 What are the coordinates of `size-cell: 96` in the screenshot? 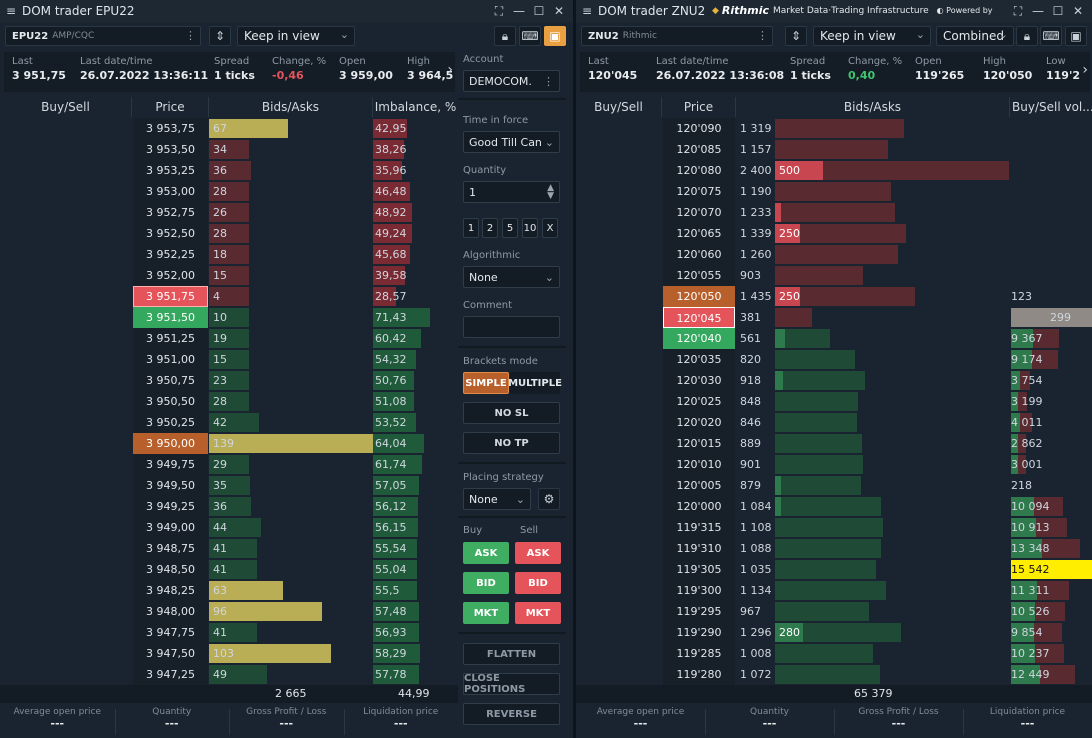 It's located at (220, 611).